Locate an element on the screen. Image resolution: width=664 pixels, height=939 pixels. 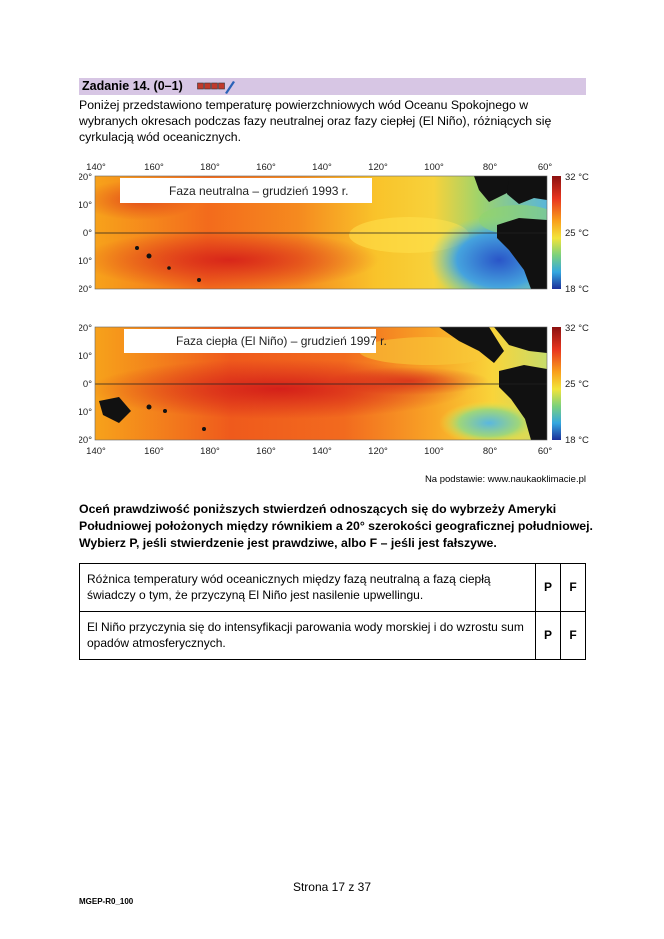
task-header: Zadanie 14. (0–1) is located at coordinates (332, 86).